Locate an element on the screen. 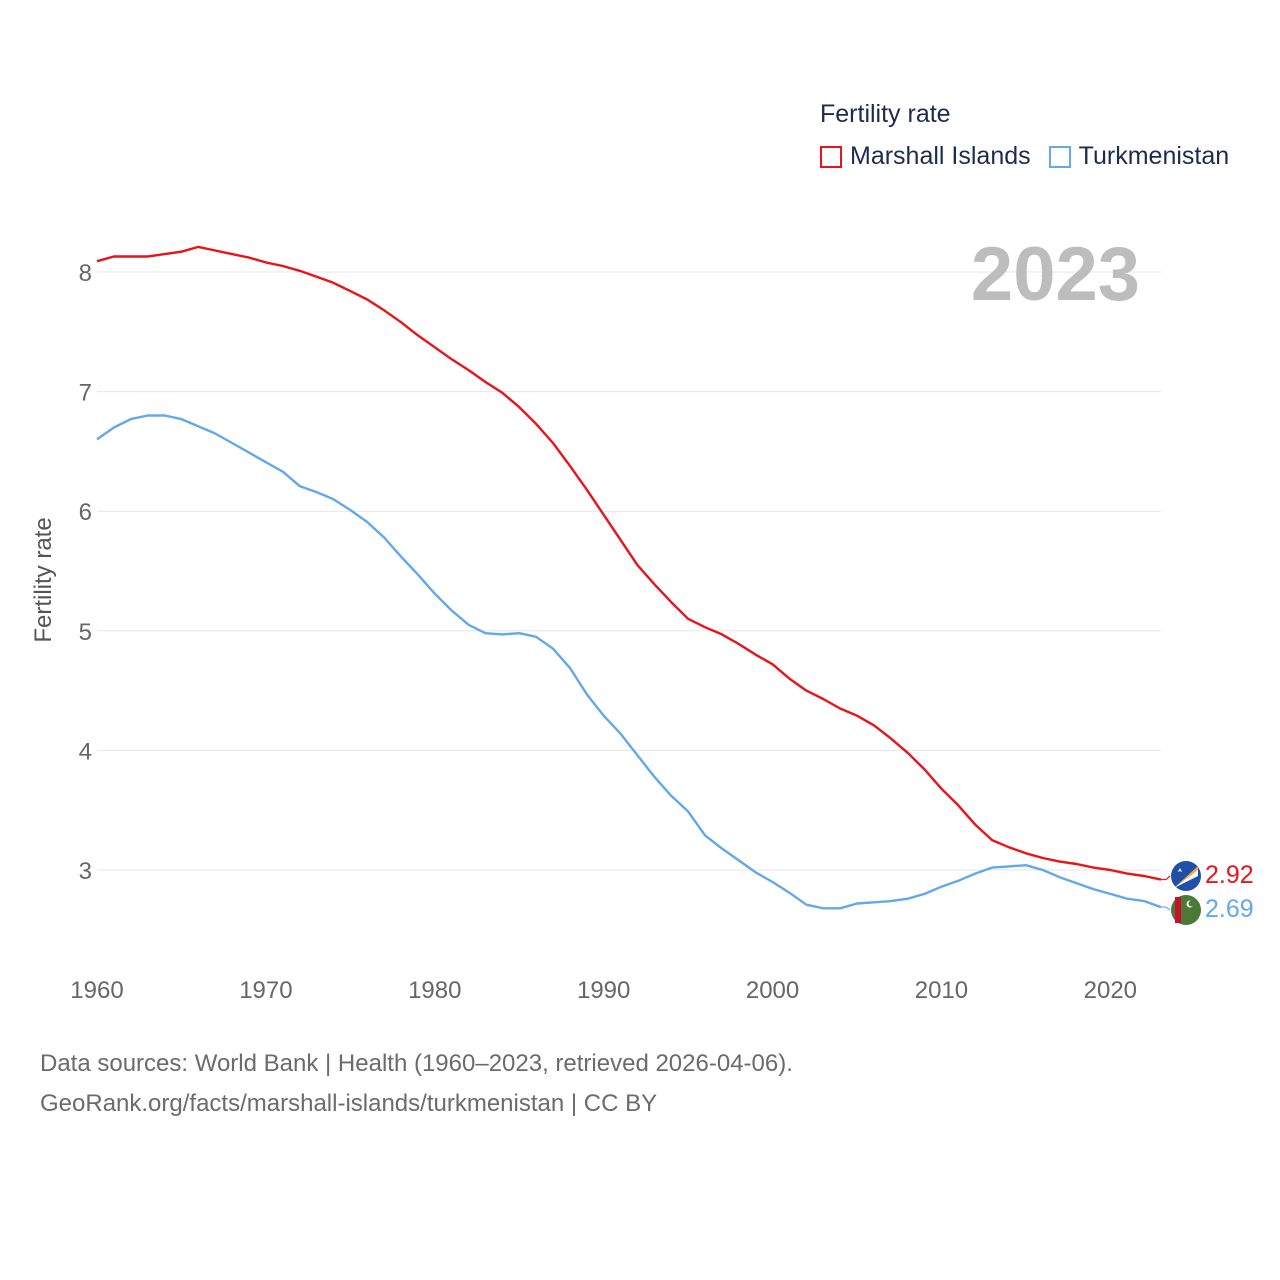 The image size is (1280, 1280). end-value-label-turkmenistan: 2.69 is located at coordinates (1229, 909).